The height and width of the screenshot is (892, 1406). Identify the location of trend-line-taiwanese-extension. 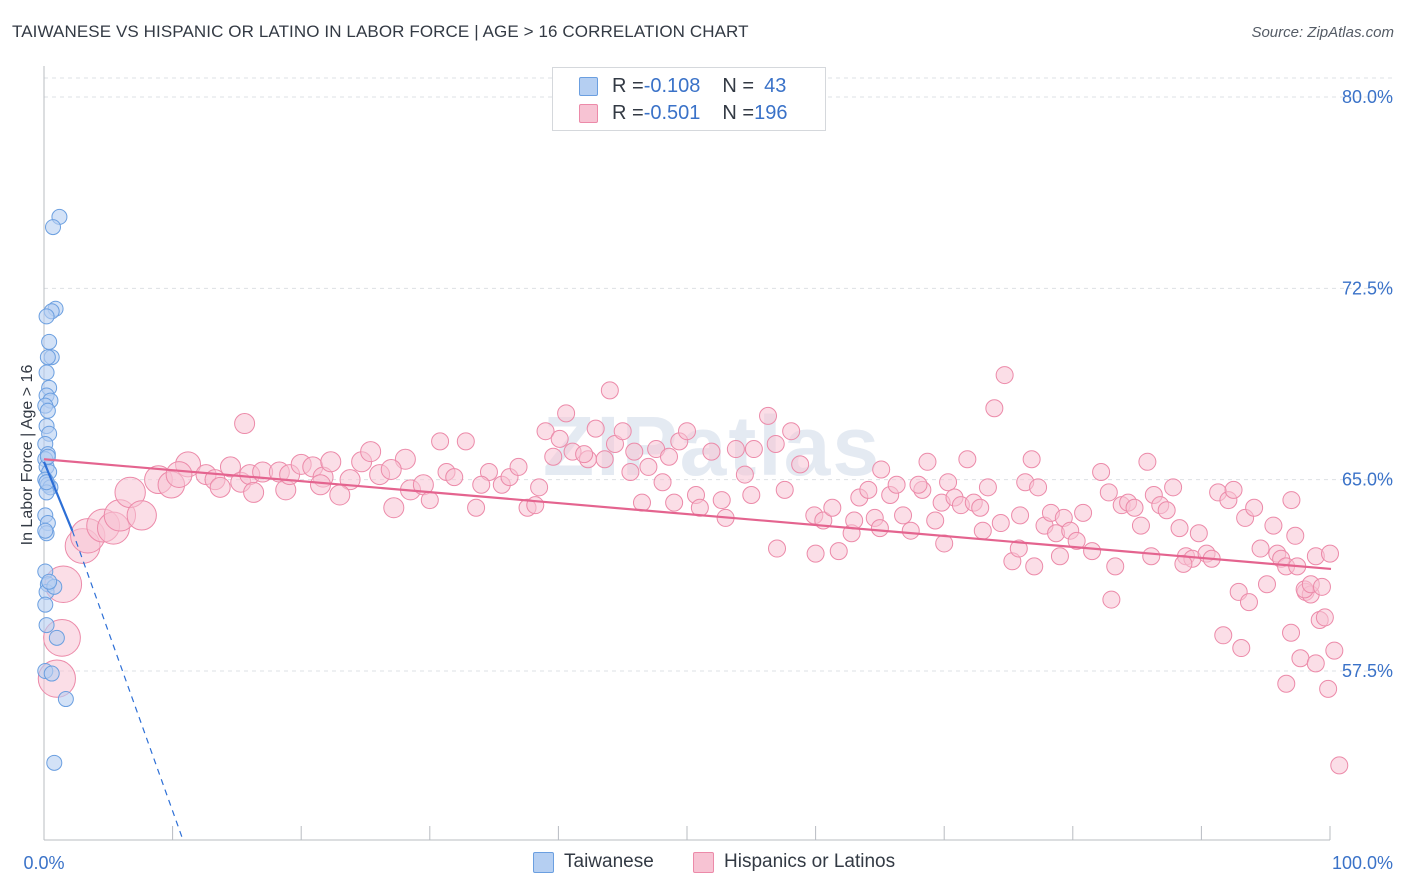
(127, 685).